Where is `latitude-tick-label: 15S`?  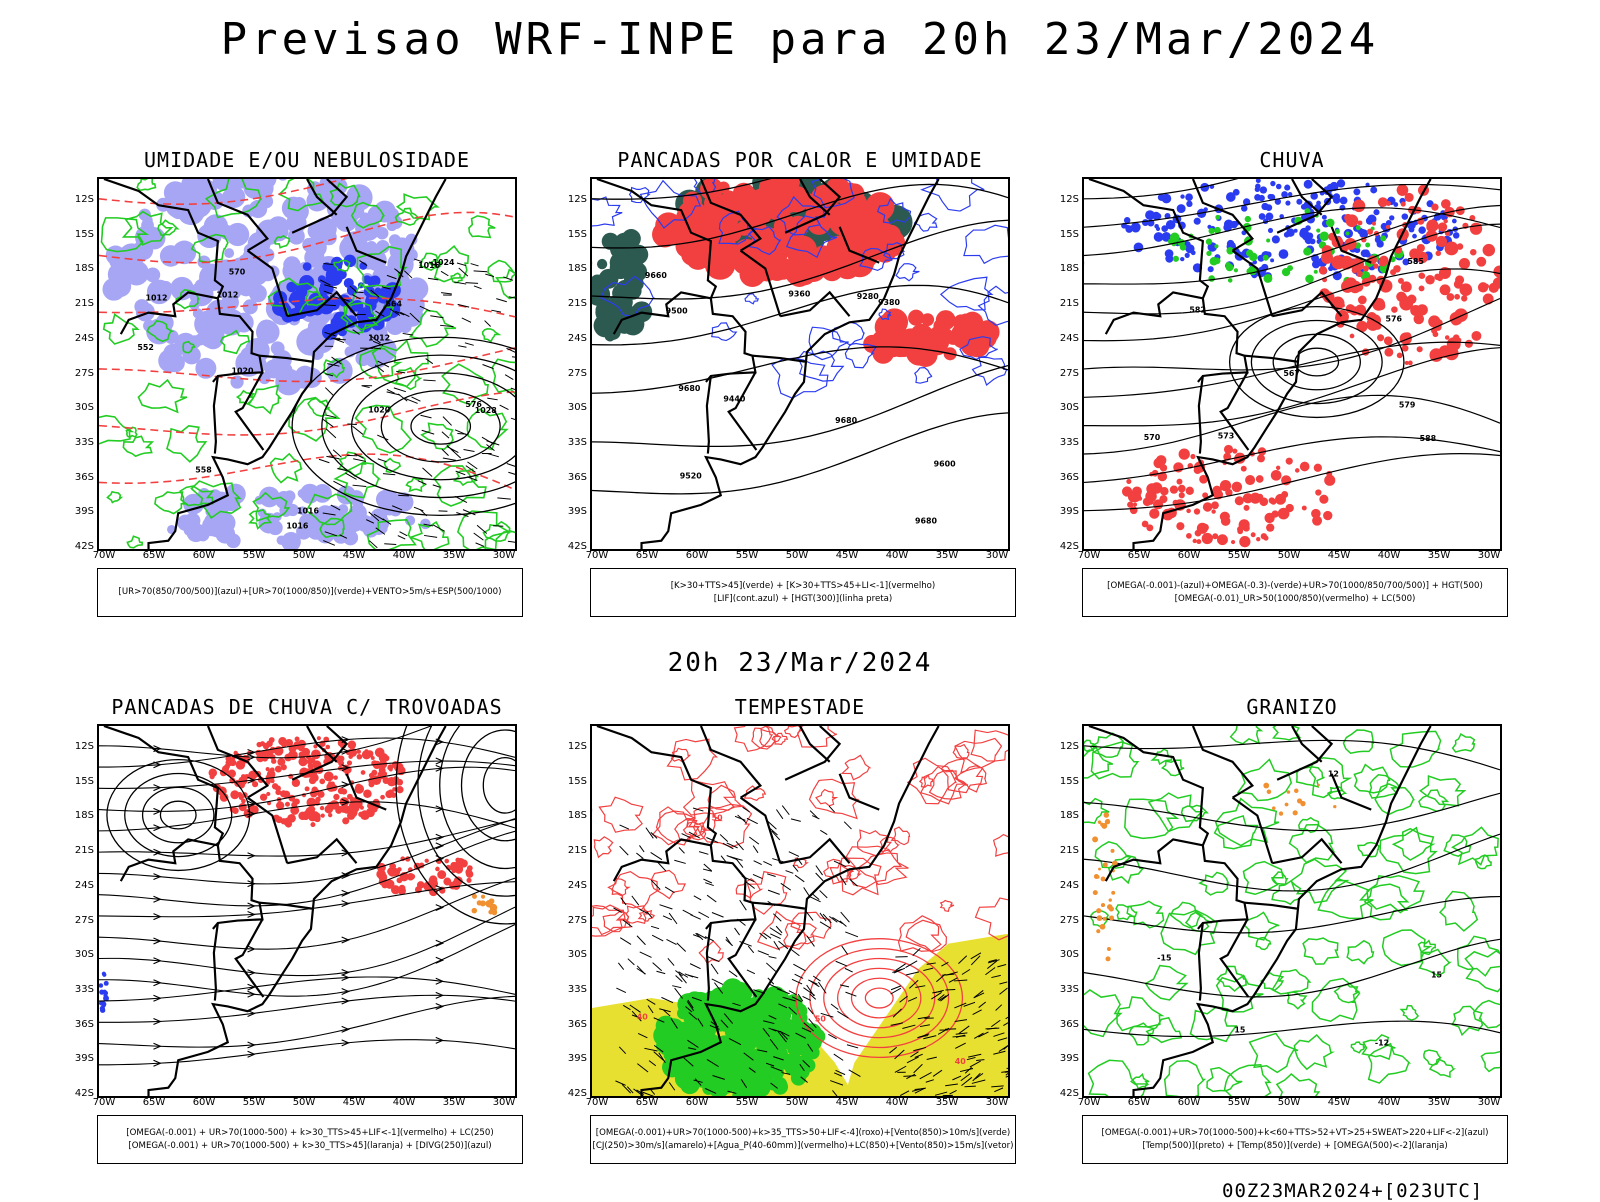
latitude-tick-label: 15S is located at coordinates (81, 781).